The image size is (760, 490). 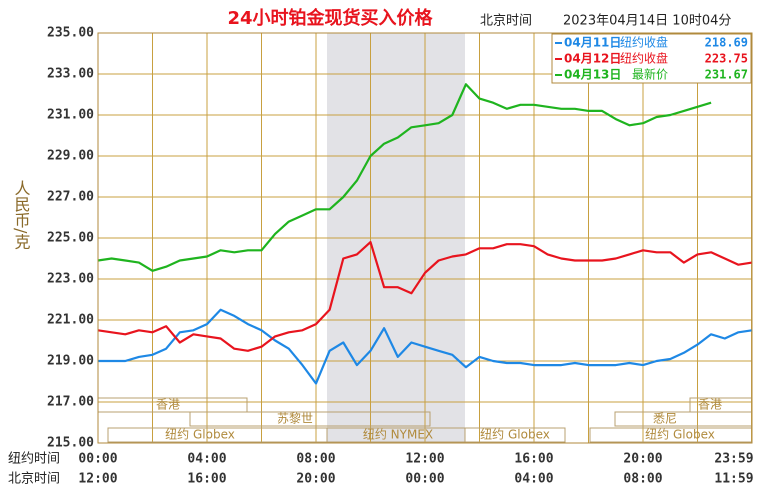 I want to click on series-line, so click(x=425, y=346).